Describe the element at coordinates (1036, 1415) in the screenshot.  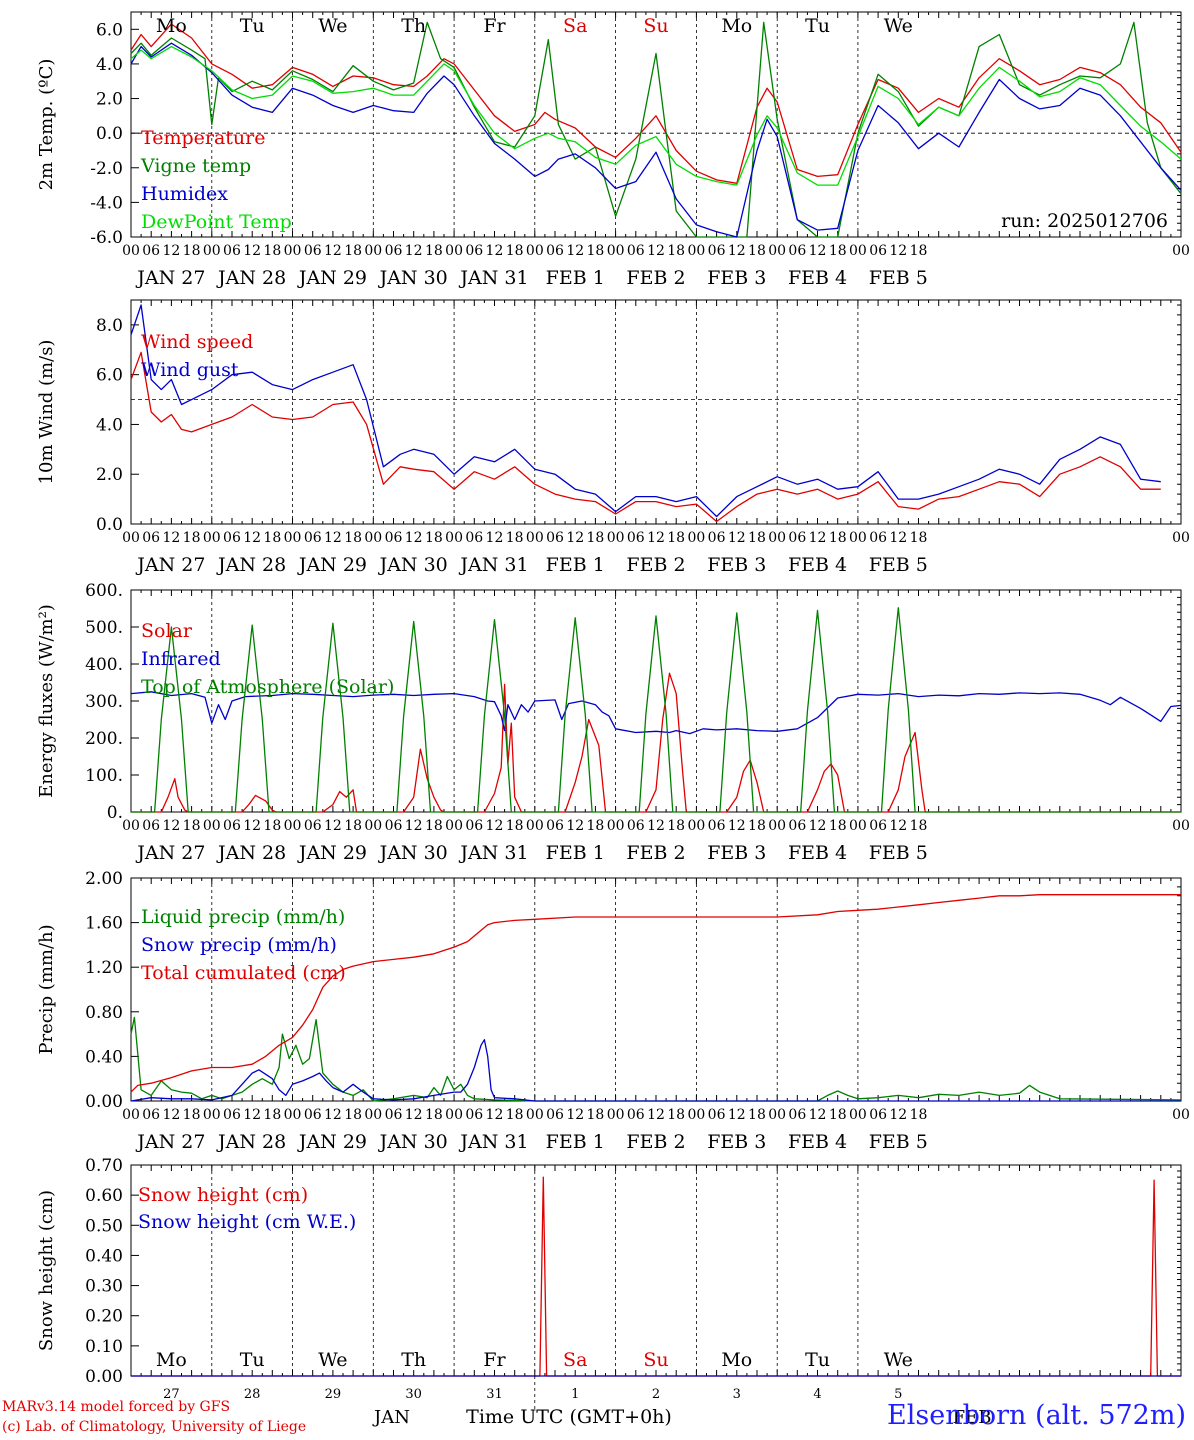
I see `station-label: Elsenborn (alt. 572m)` at that location.